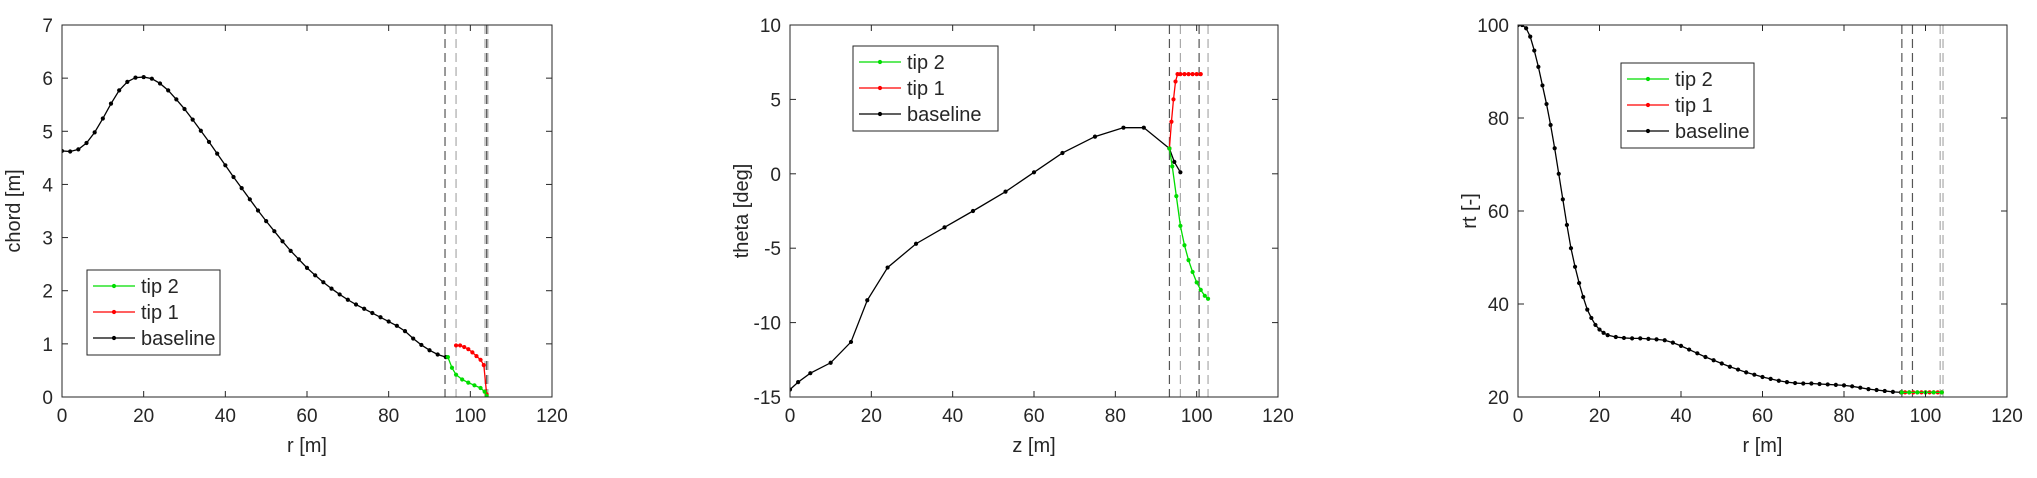 This screenshot has height=478, width=2037. What do you see at coordinates (790, 416) in the screenshot?
I see `theta-xtick-label: 0` at bounding box center [790, 416].